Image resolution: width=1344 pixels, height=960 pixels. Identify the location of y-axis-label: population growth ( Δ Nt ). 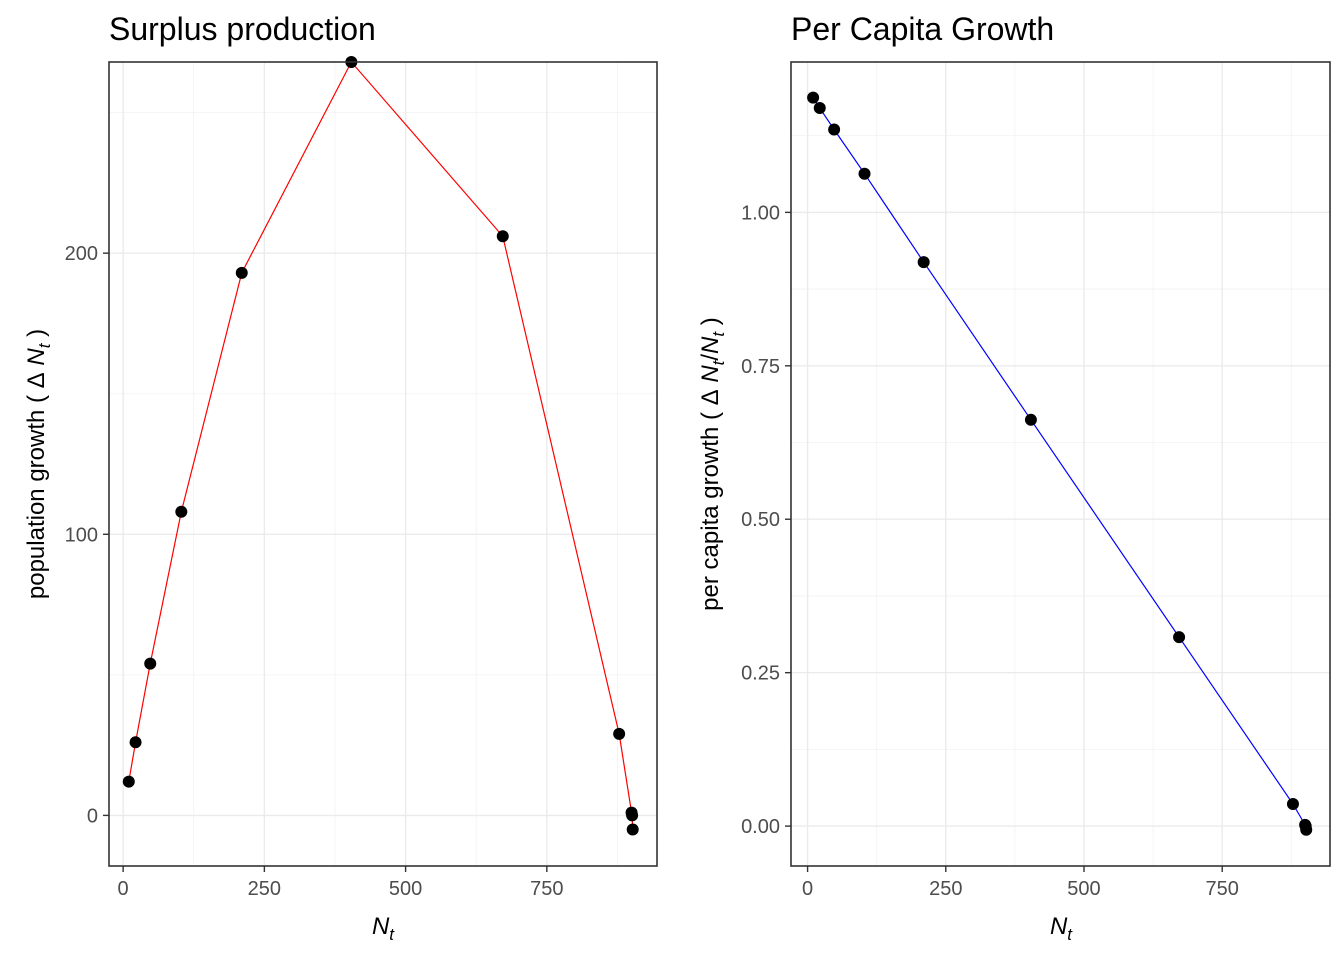
(38, 464).